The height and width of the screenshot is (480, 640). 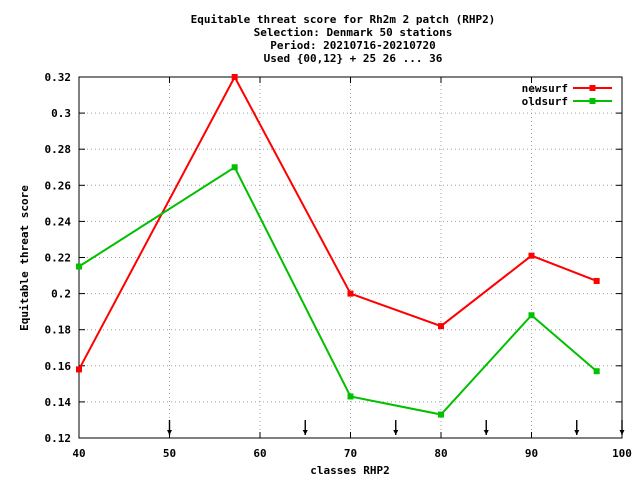 What do you see at coordinates (440, 453) in the screenshot?
I see `x-tick-label: 80` at bounding box center [440, 453].